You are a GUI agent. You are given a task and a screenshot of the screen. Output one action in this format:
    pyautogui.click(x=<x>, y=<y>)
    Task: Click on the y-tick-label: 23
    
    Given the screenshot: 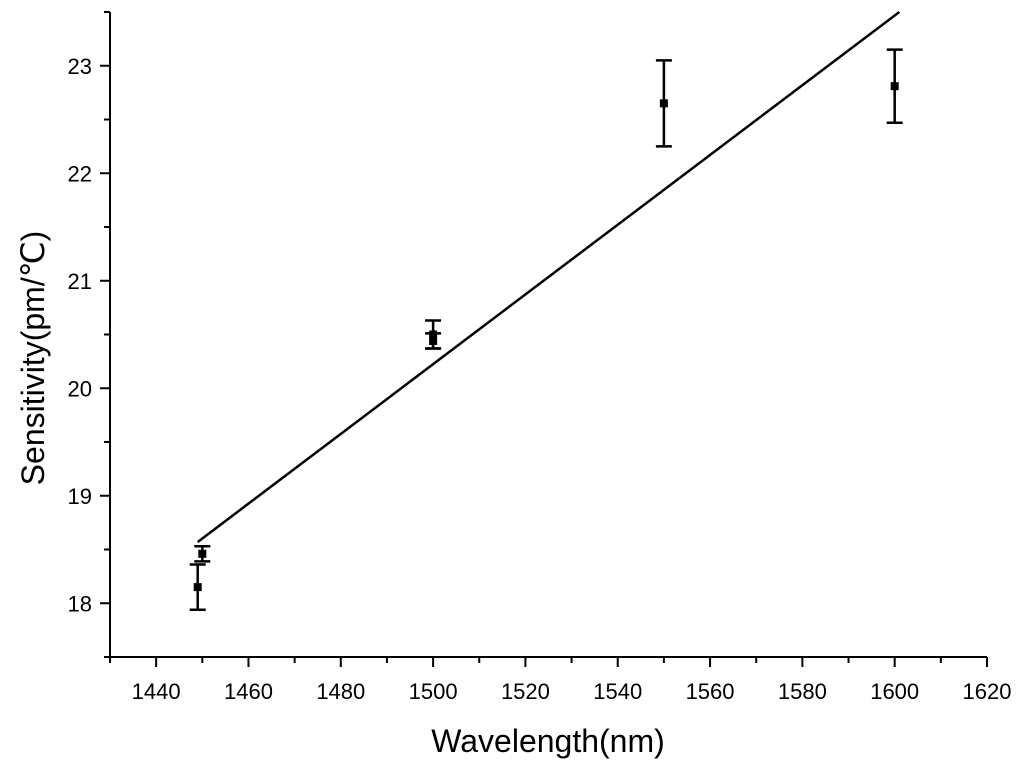 What is the action you would take?
    pyautogui.click(x=80, y=66)
    